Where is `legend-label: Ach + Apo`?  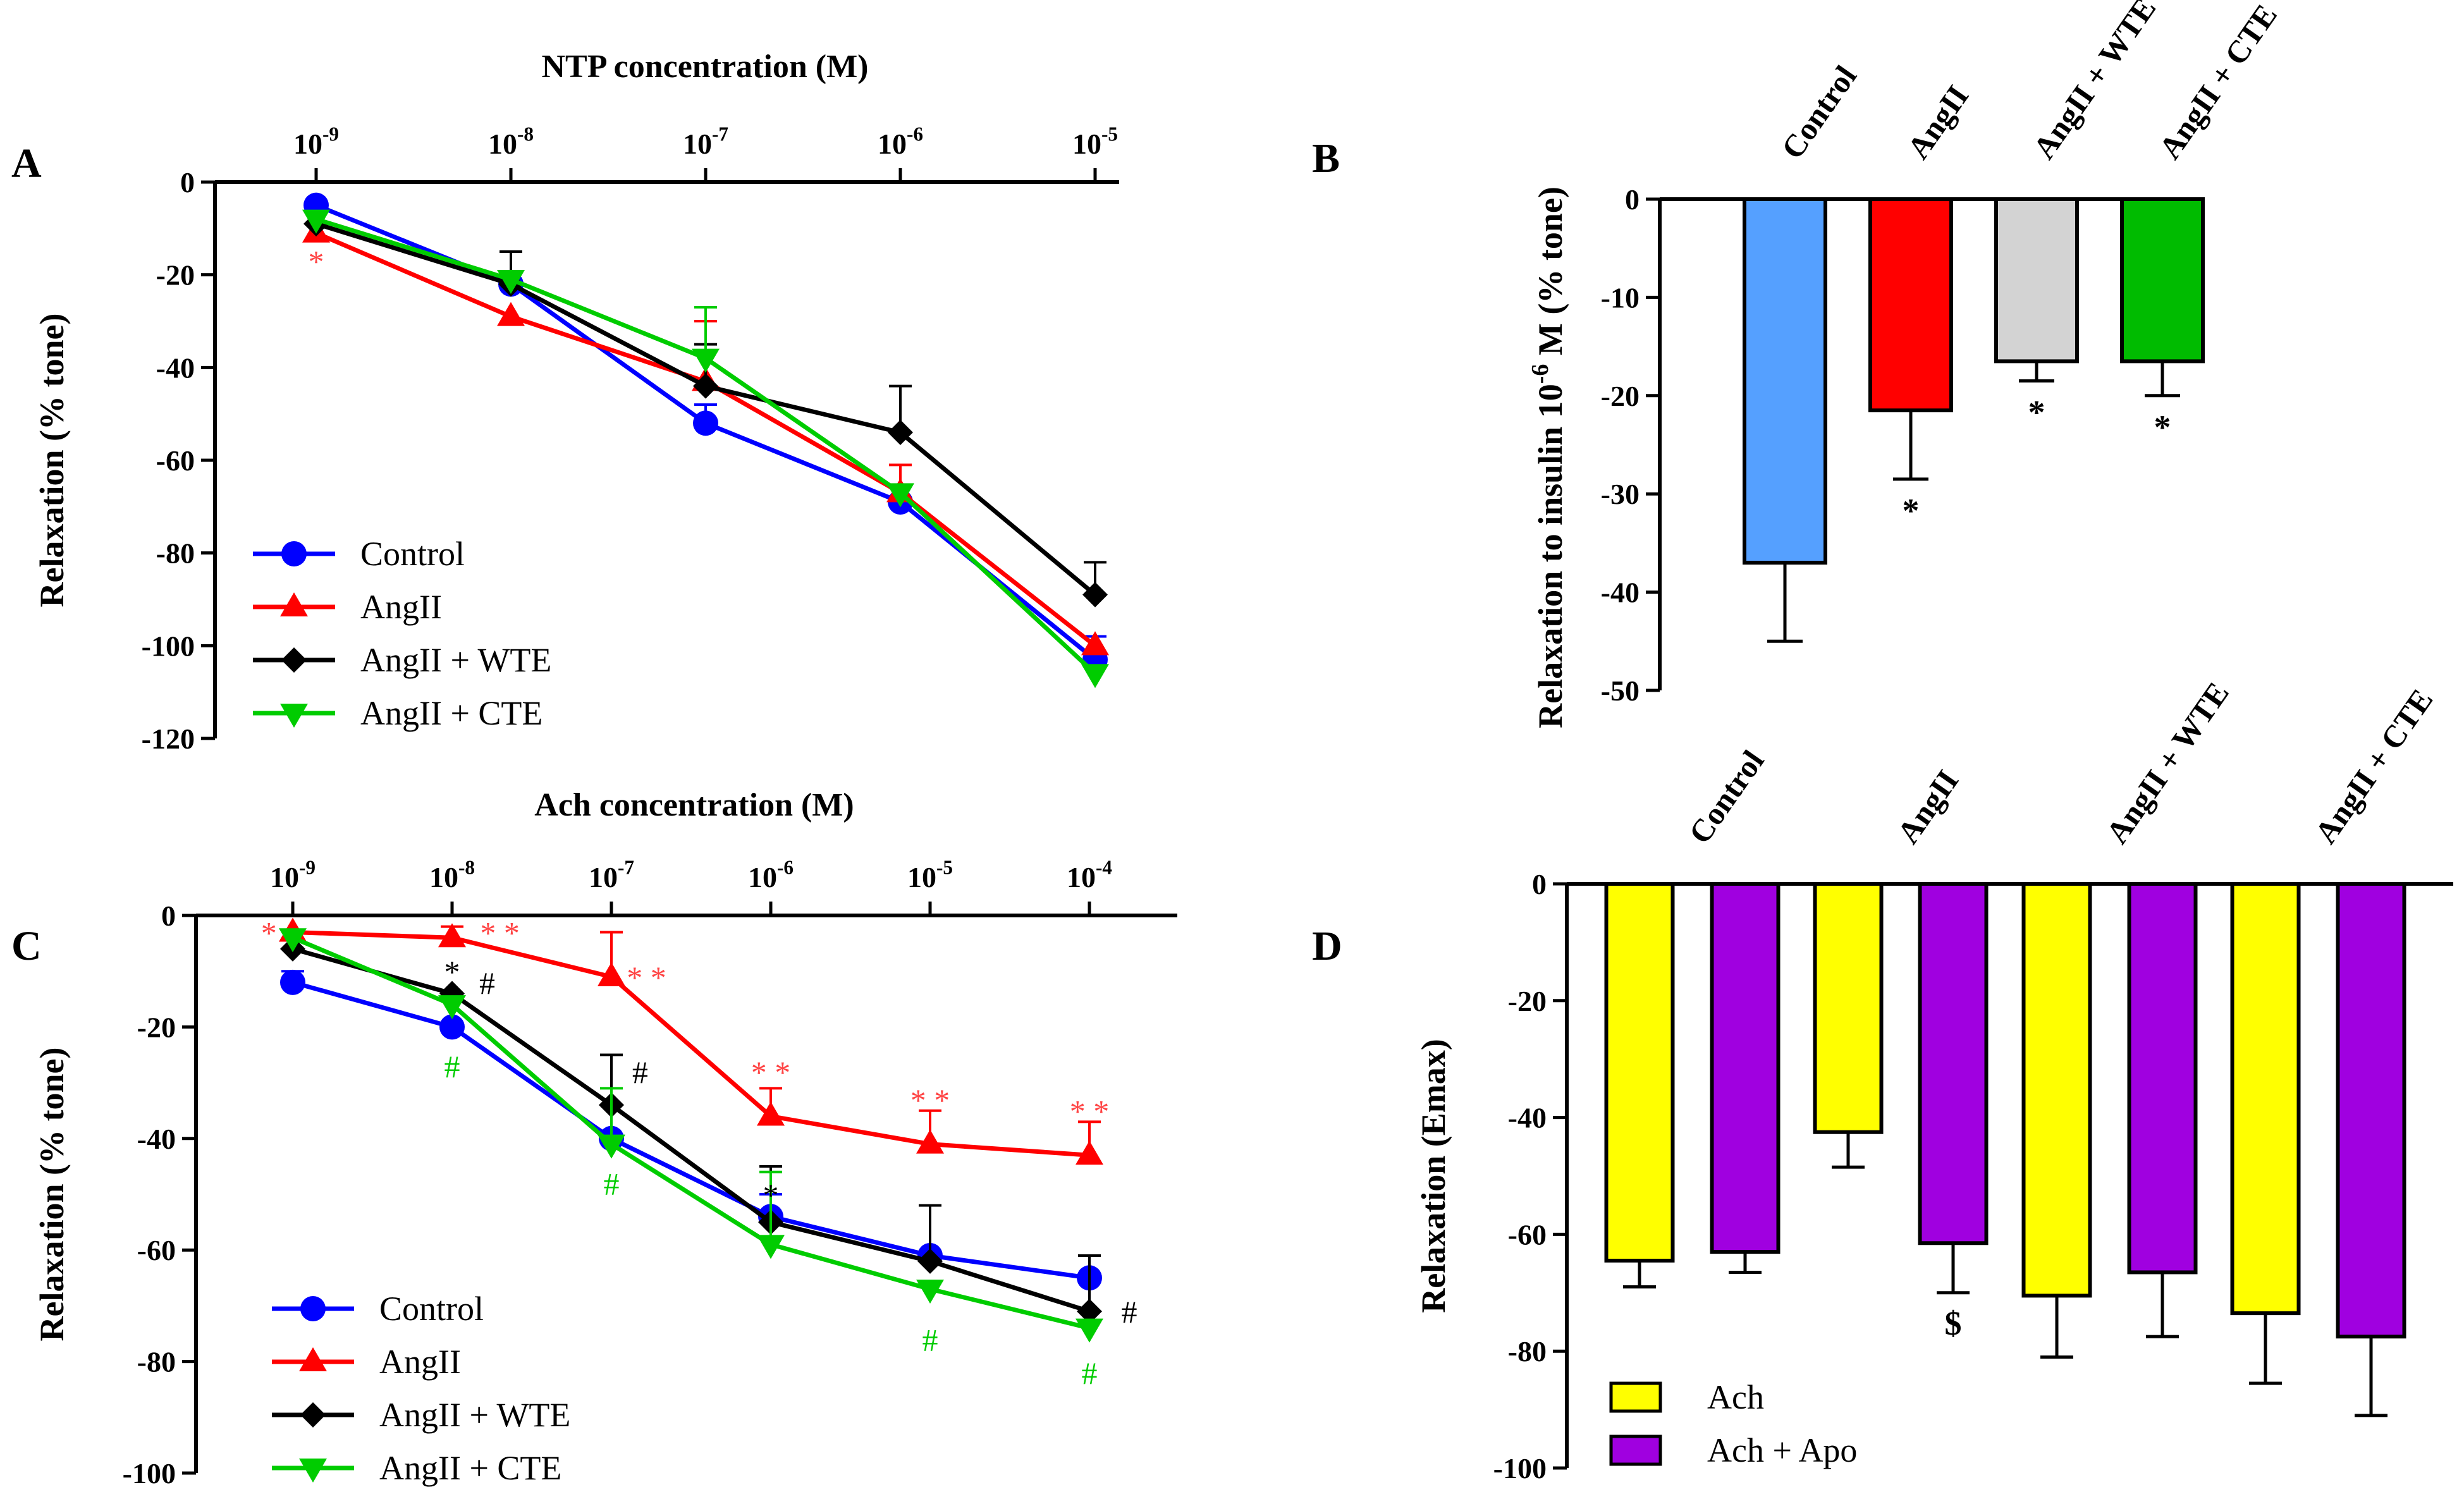 legend-label: Ach + Apo is located at coordinates (1782, 1450).